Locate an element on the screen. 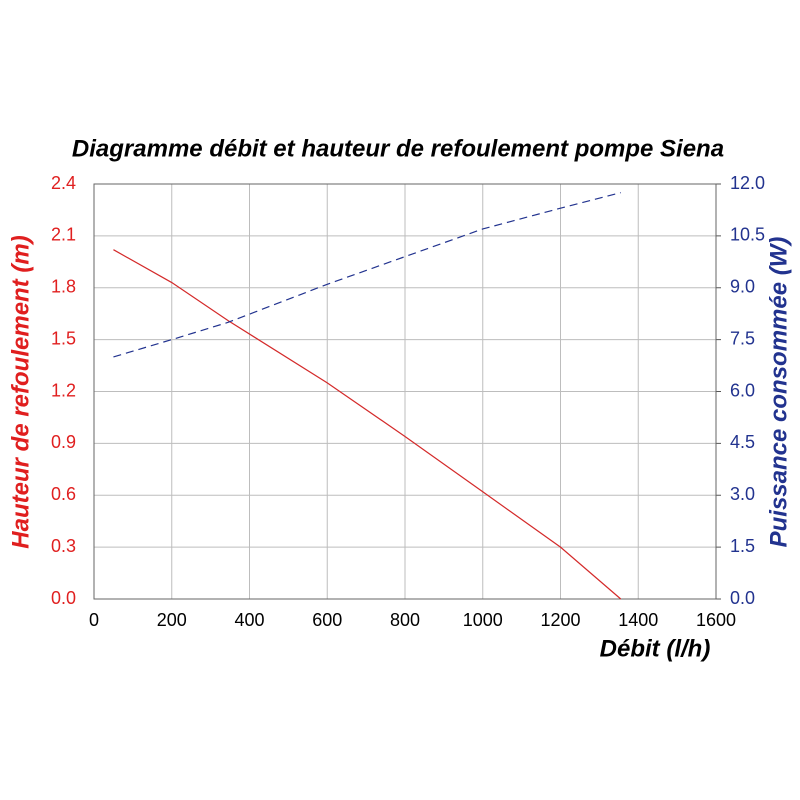  y2-tick-label: 1.5 is located at coordinates (742, 546).